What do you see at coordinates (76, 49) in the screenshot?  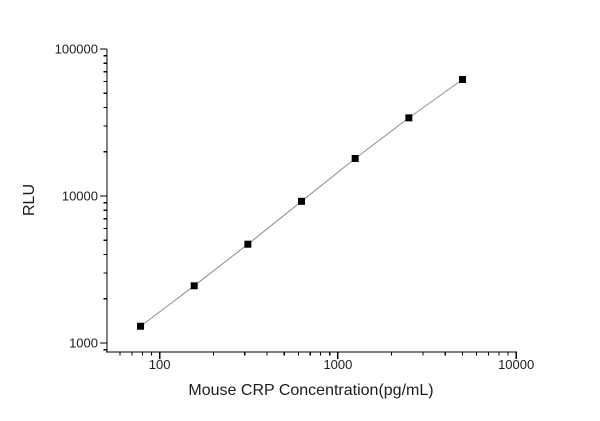 I see `y-tick-label: 100000` at bounding box center [76, 49].